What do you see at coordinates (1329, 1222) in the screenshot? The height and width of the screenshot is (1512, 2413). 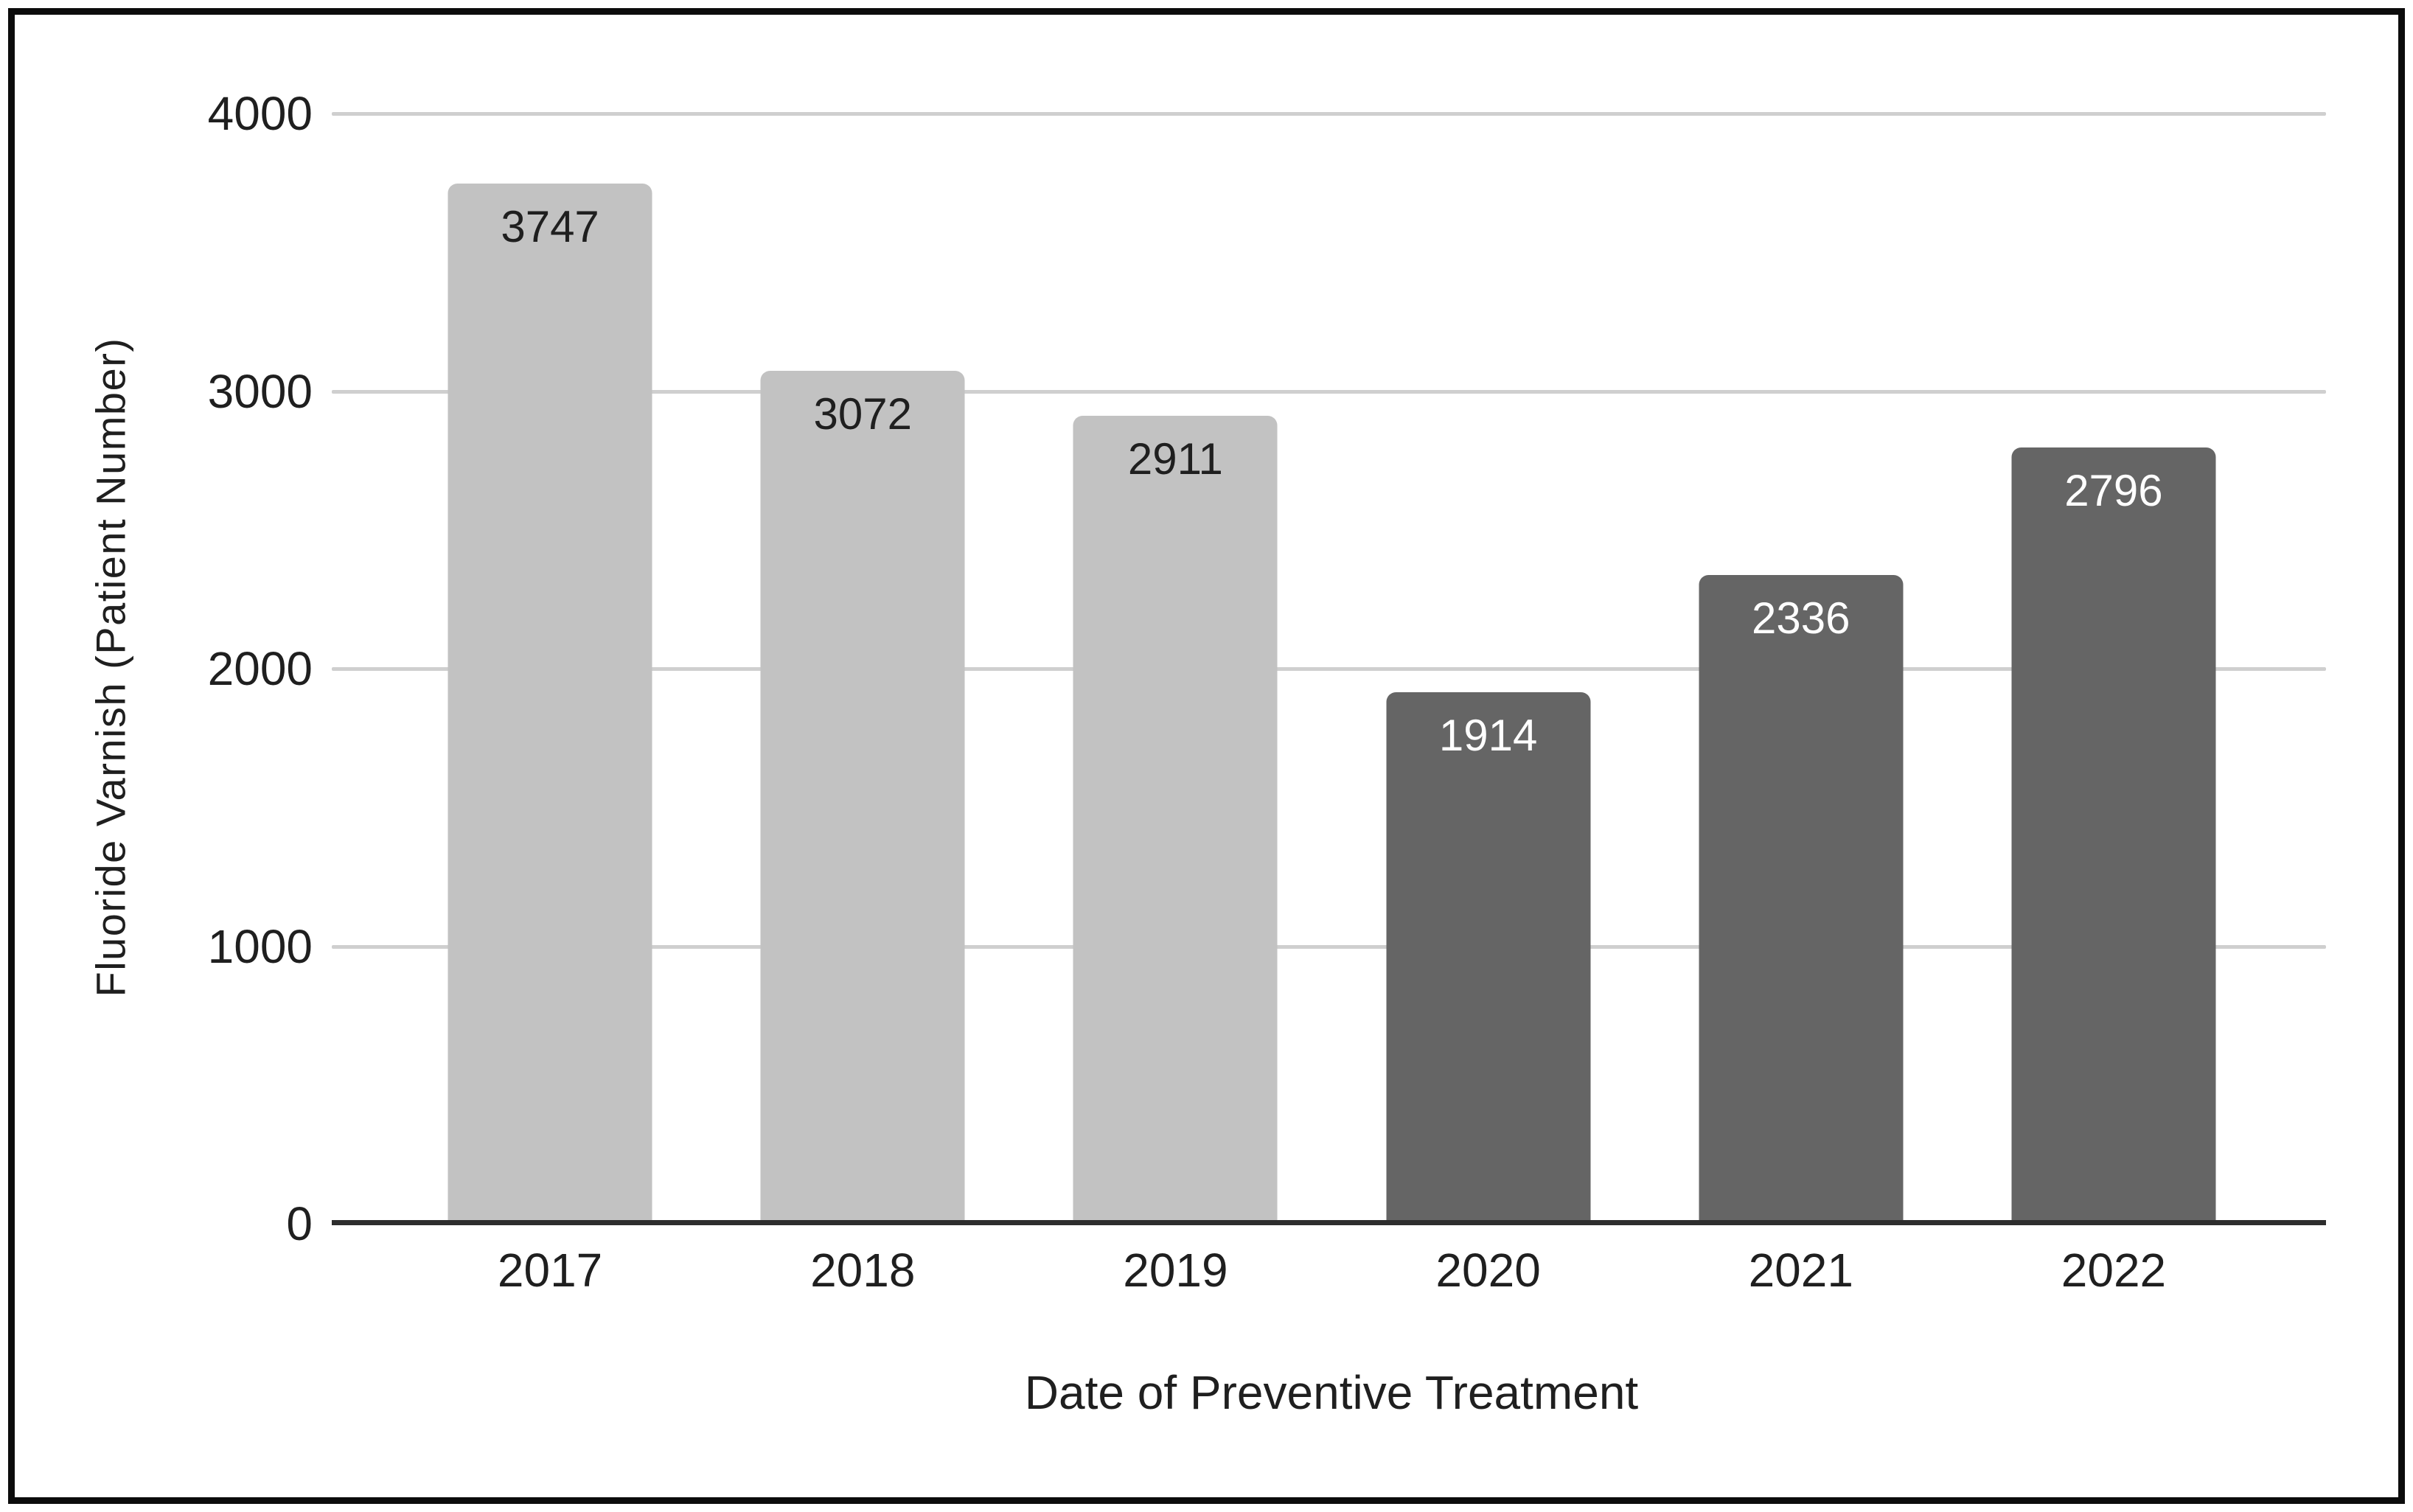 I see `x-axis-line` at bounding box center [1329, 1222].